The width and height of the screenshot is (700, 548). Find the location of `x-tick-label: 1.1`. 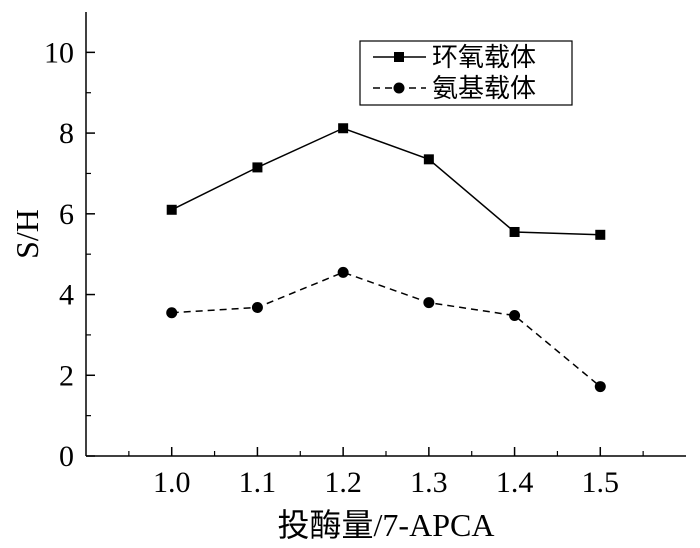

x-tick-label: 1.1 is located at coordinates (258, 482).